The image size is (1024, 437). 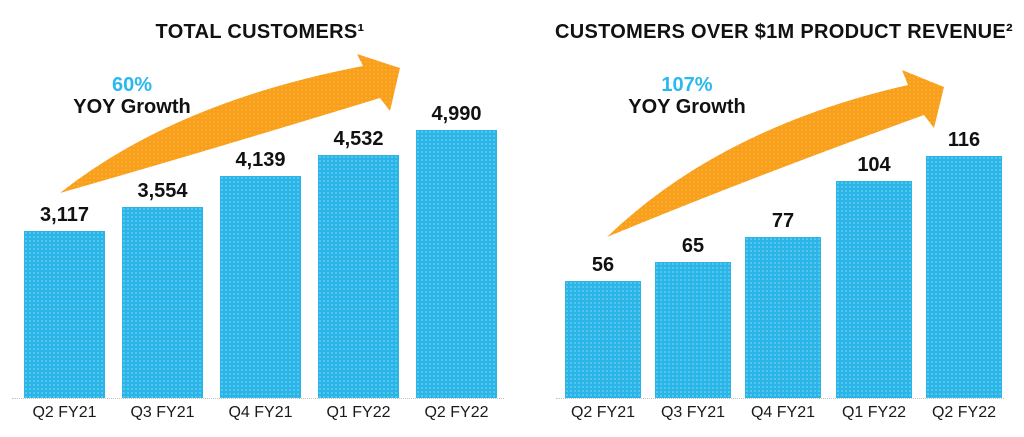 What do you see at coordinates (874, 165) in the screenshot?
I see `bar-value-label: 104` at bounding box center [874, 165].